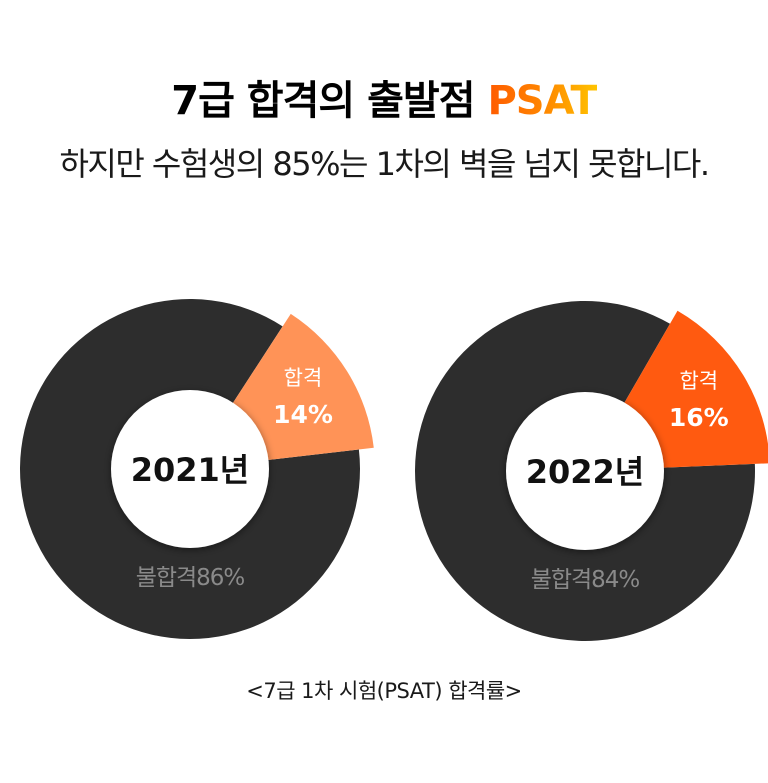 This screenshot has width=768, height=783. I want to click on headline: 7급 합격의 출발점 PSAT, so click(384, 97).